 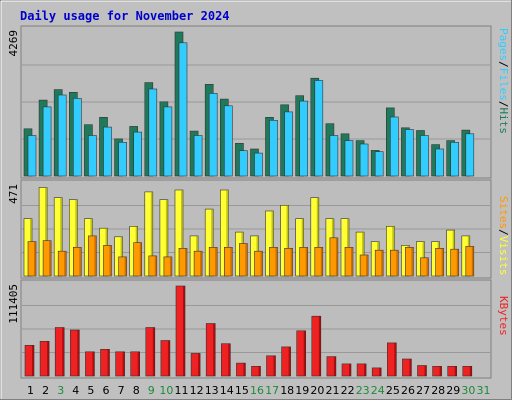 I want to click on legend-top: Pages/Files/Hits, so click(x=503, y=81).